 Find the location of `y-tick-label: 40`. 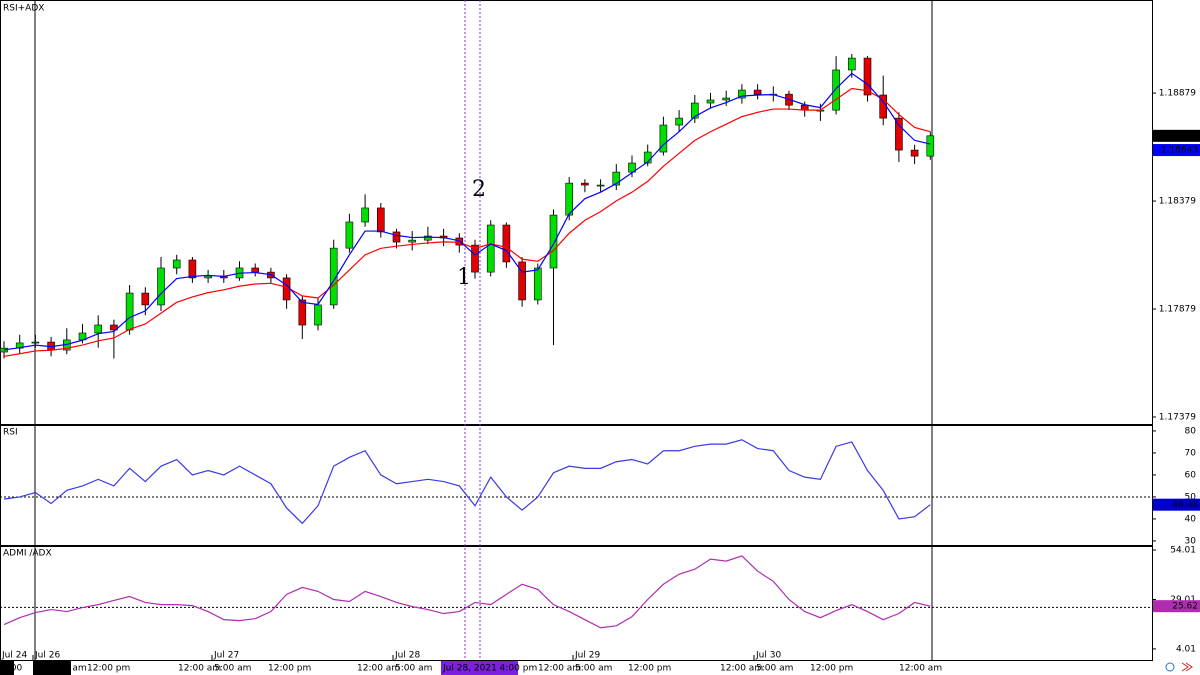

y-tick-label: 40 is located at coordinates (1191, 519).